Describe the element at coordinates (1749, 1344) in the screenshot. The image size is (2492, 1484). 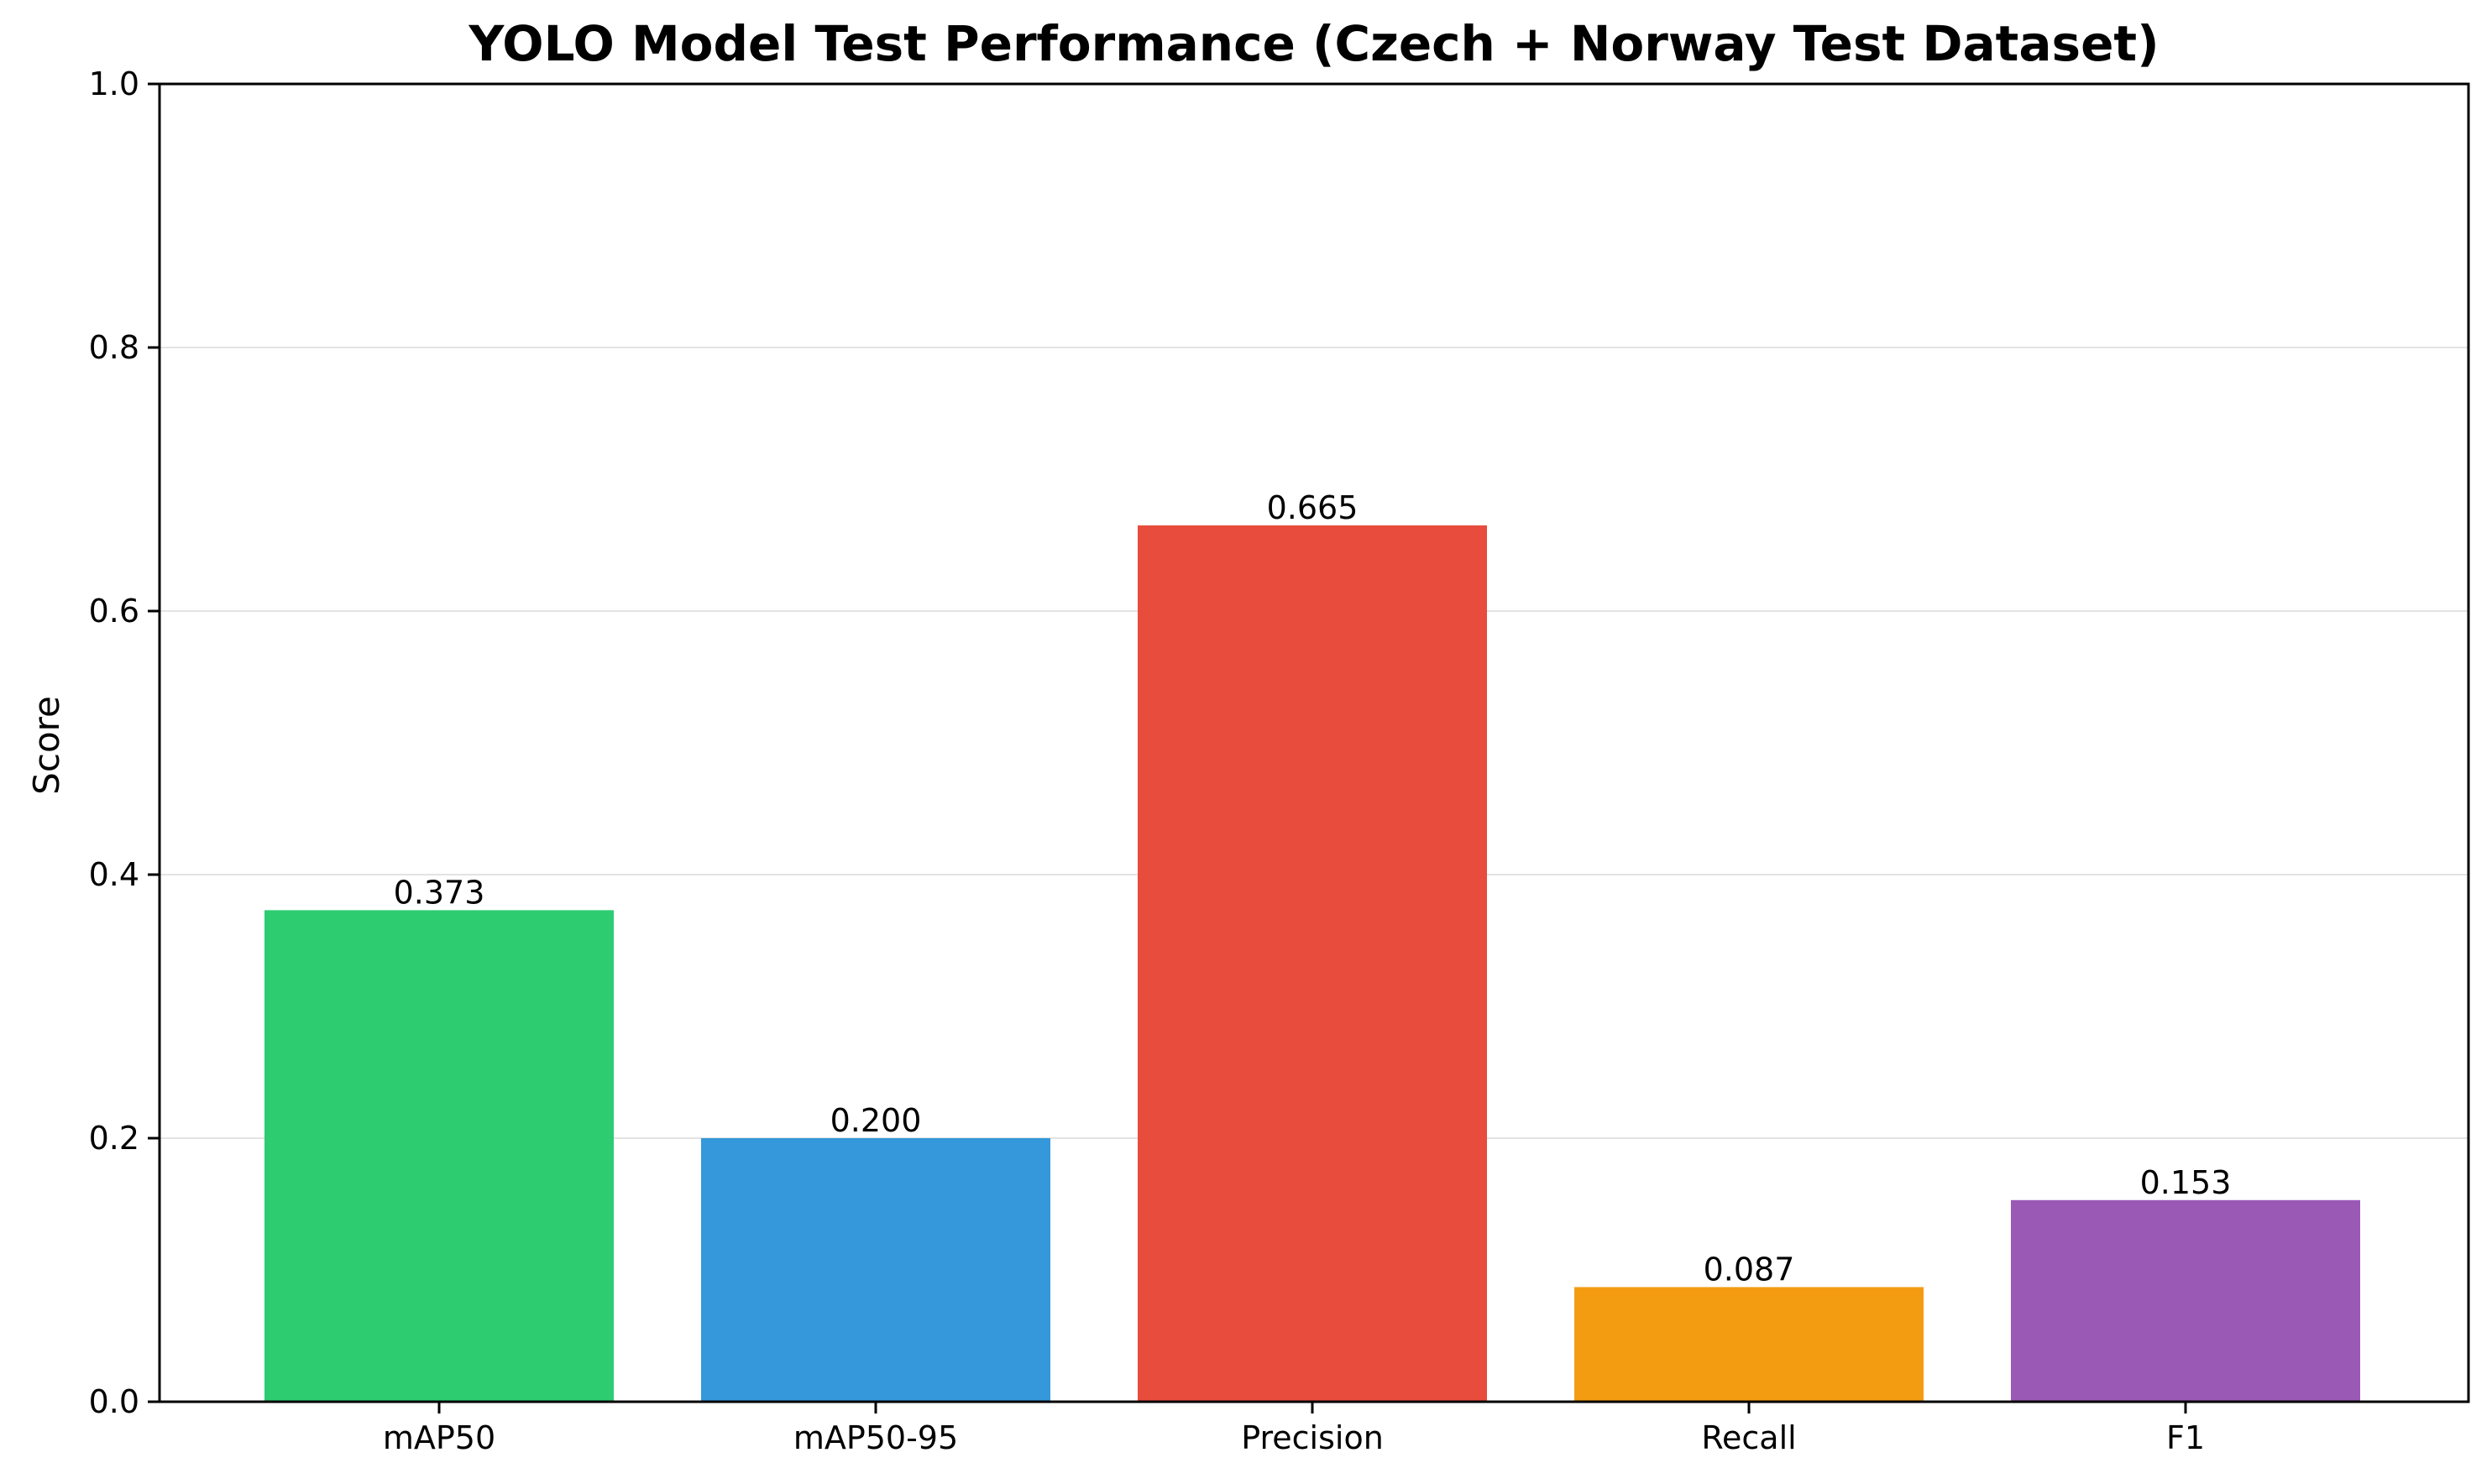
I see `bar-recall` at that location.